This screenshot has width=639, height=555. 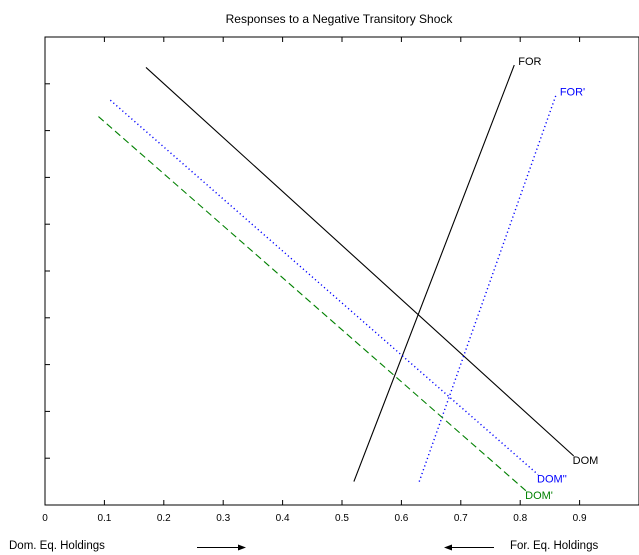 I want to click on x-tick-label: 0.1, so click(x=104, y=518).